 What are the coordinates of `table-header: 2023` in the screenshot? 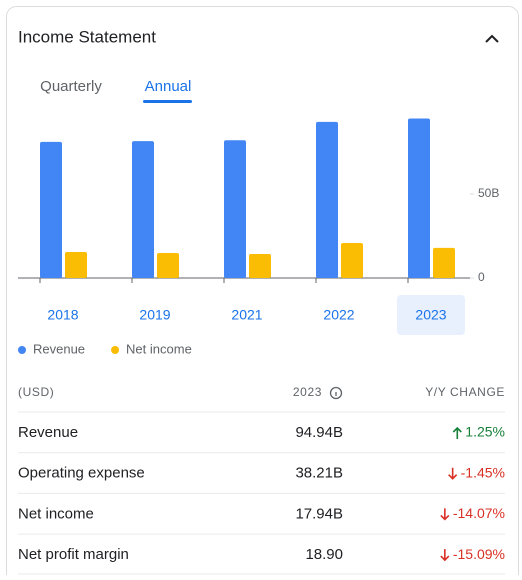 It's located at (307, 392).